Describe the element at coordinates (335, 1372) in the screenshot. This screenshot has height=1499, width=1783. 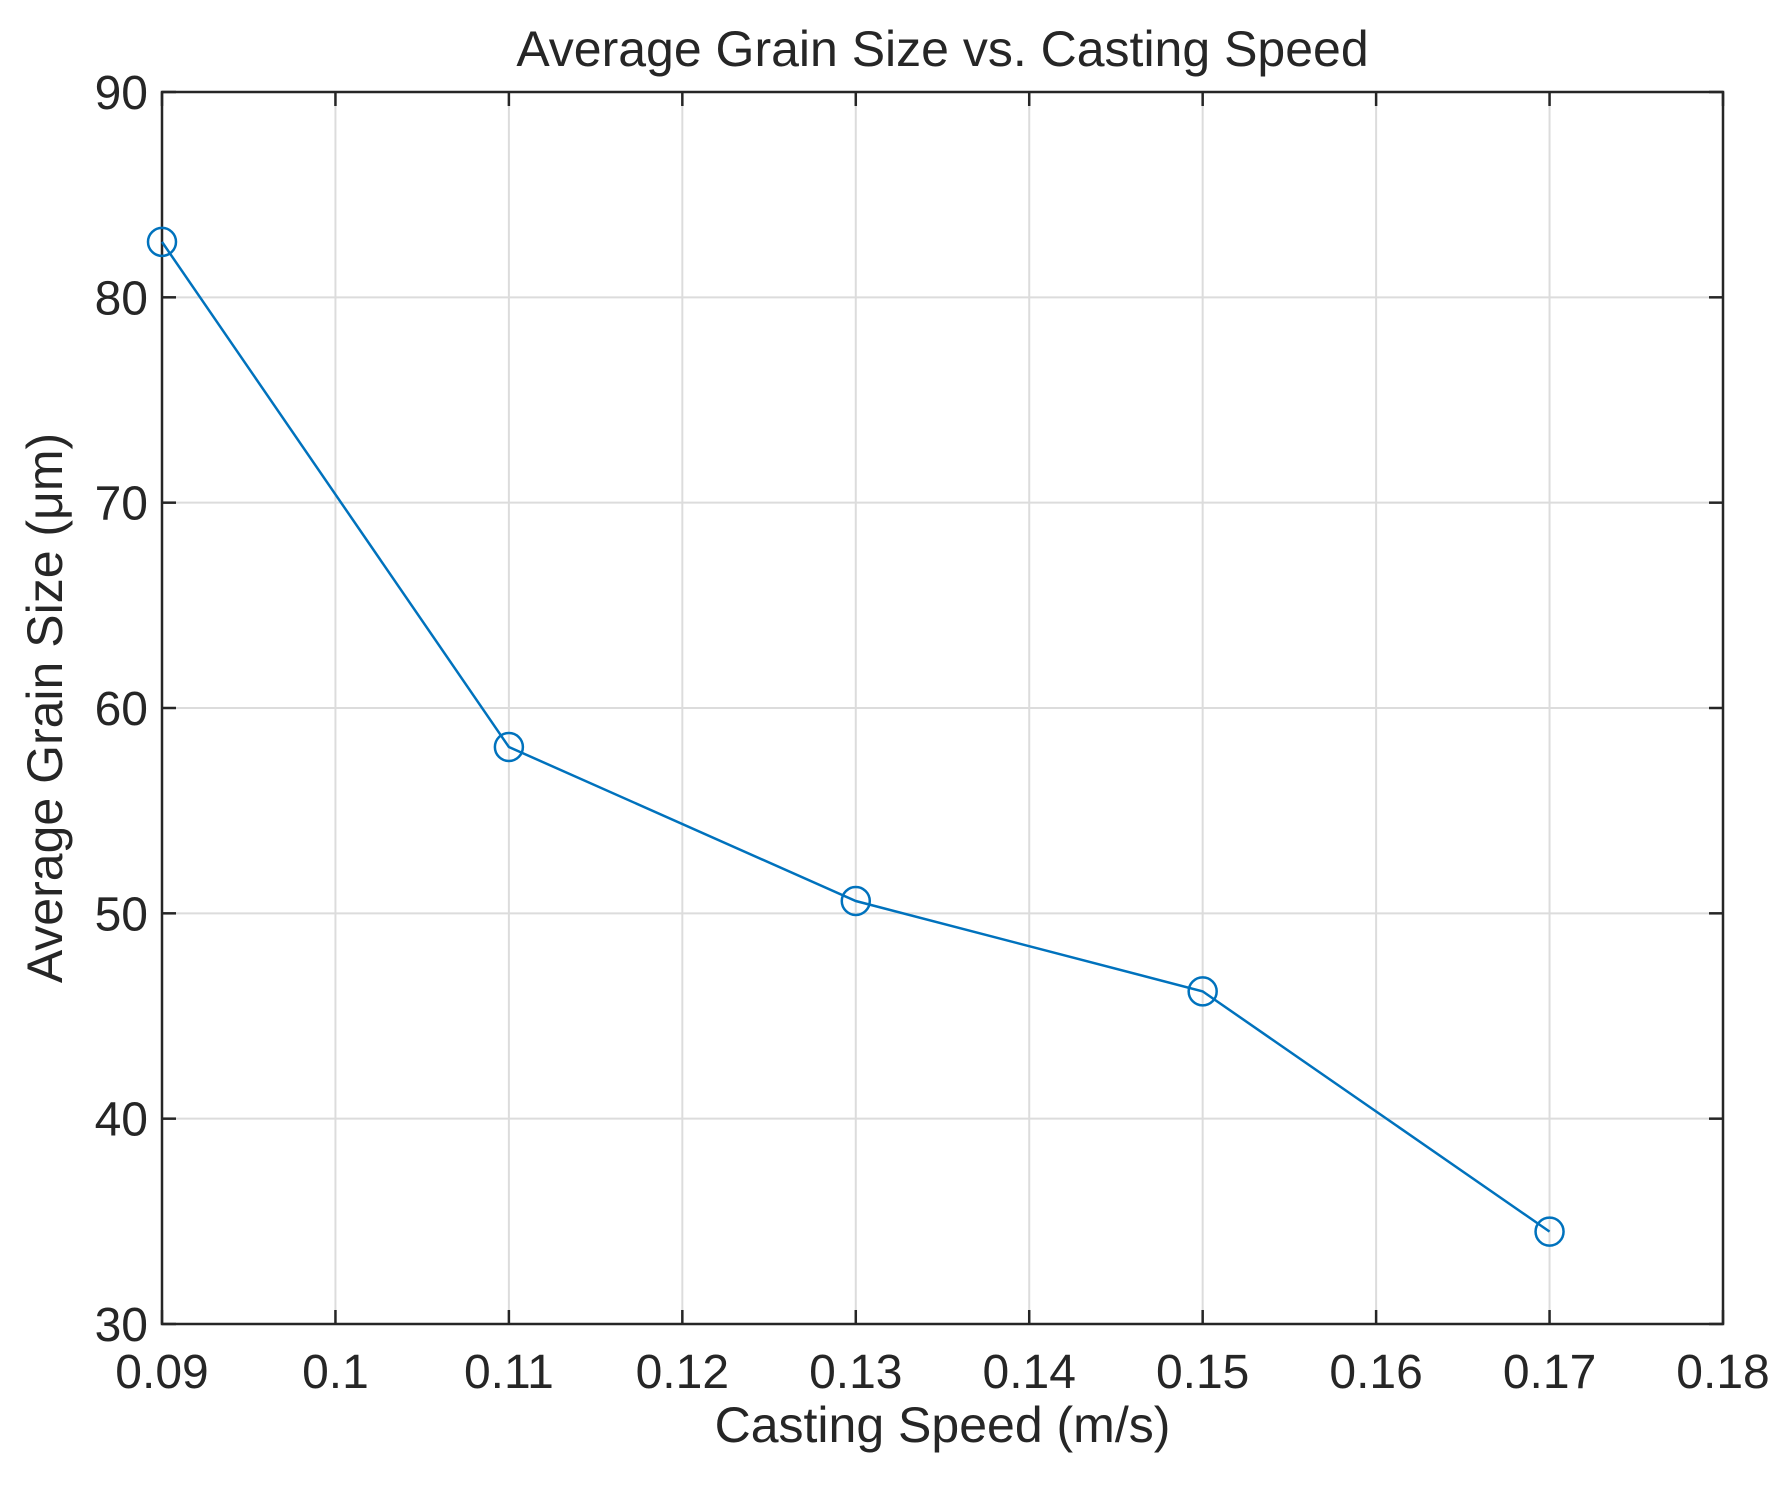
I see `x-tick-label: 0.1` at that location.